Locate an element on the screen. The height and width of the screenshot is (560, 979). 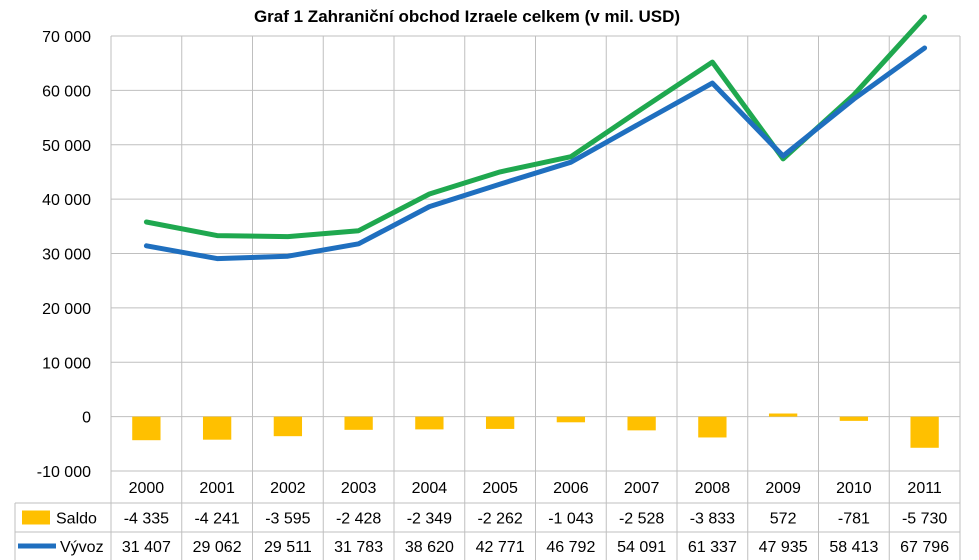
table-cell: 46 792 is located at coordinates (570, 547).